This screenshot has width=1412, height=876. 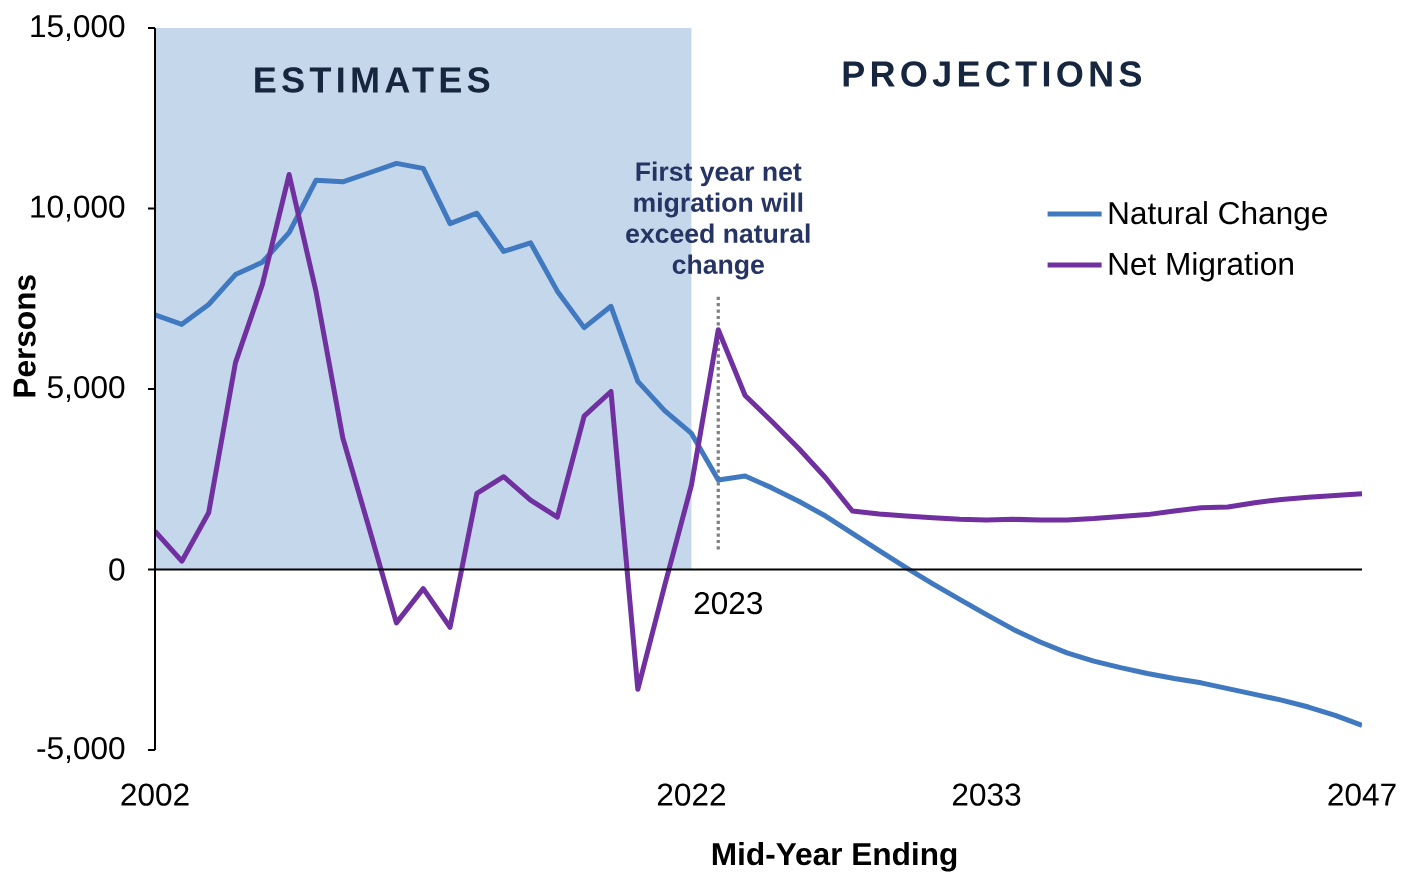 I want to click on y-tick-label: -5,000, so click(x=81, y=750).